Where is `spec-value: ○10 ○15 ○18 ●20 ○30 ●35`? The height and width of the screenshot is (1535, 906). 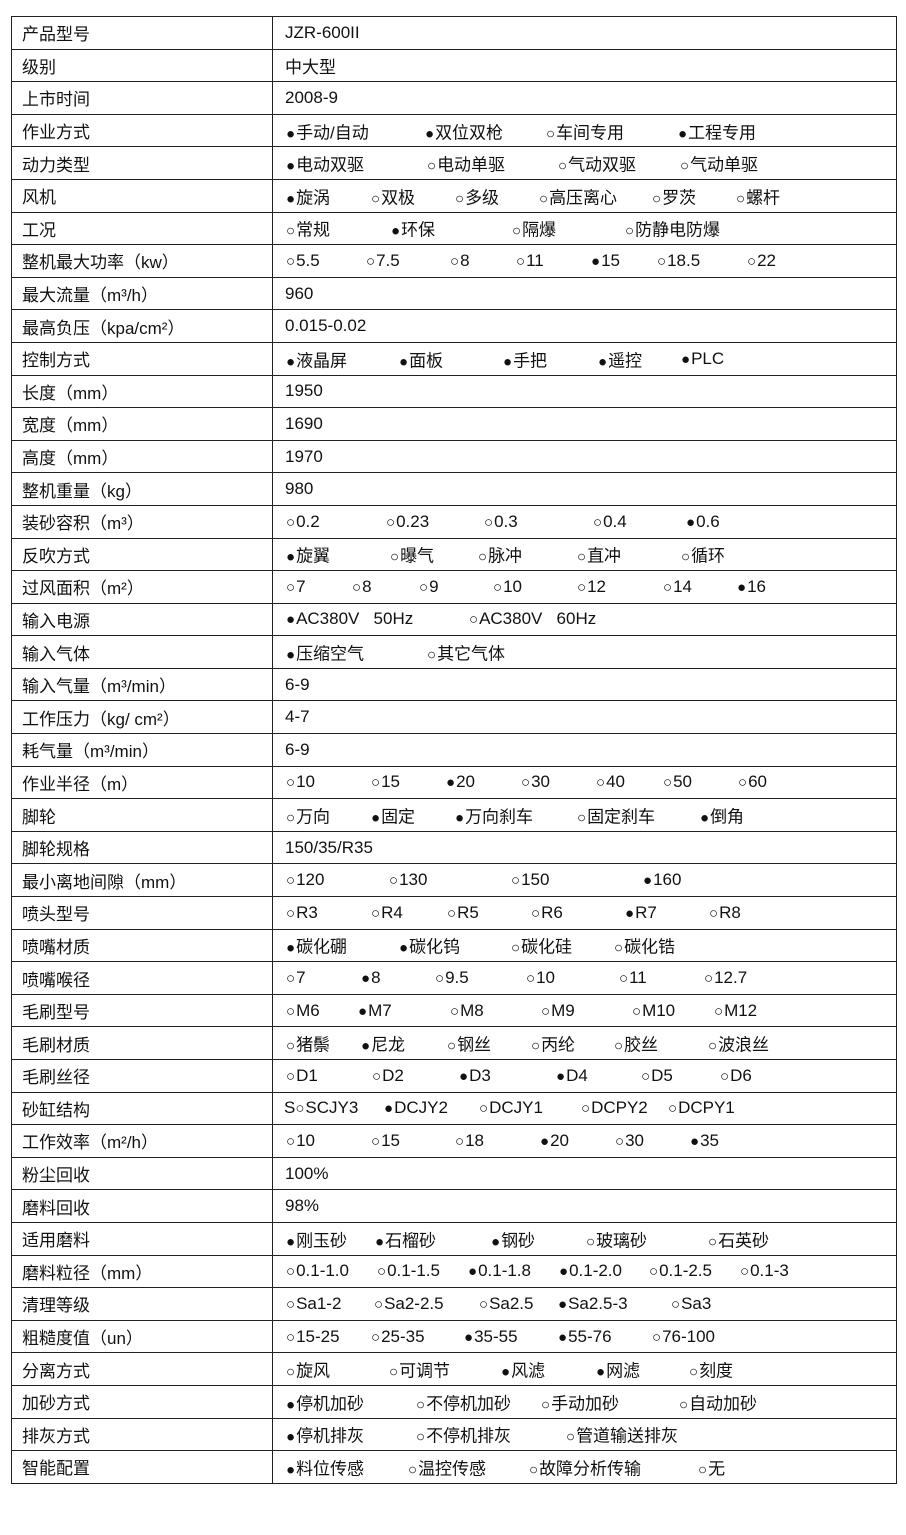 spec-value: ○10 ○15 ○18 ●20 ○30 ●35 is located at coordinates (584, 1141).